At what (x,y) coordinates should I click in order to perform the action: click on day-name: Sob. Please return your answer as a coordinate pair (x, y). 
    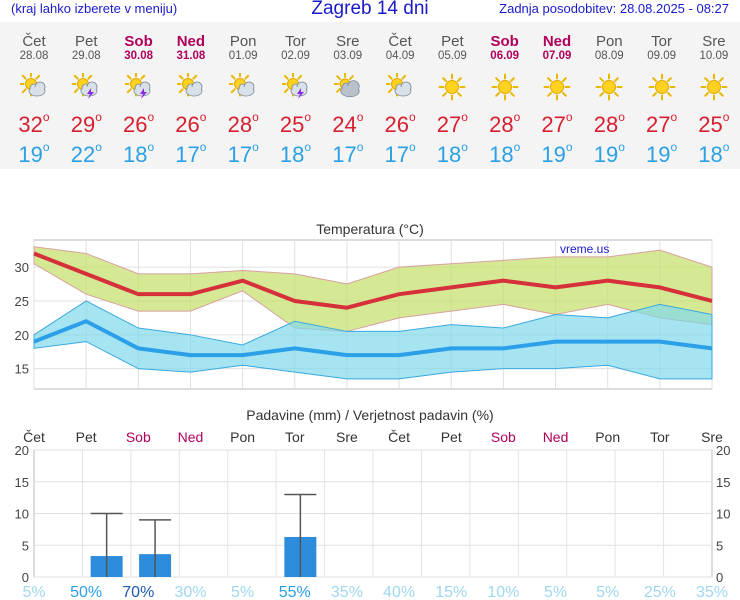
    Looking at the image, I should click on (138, 41).